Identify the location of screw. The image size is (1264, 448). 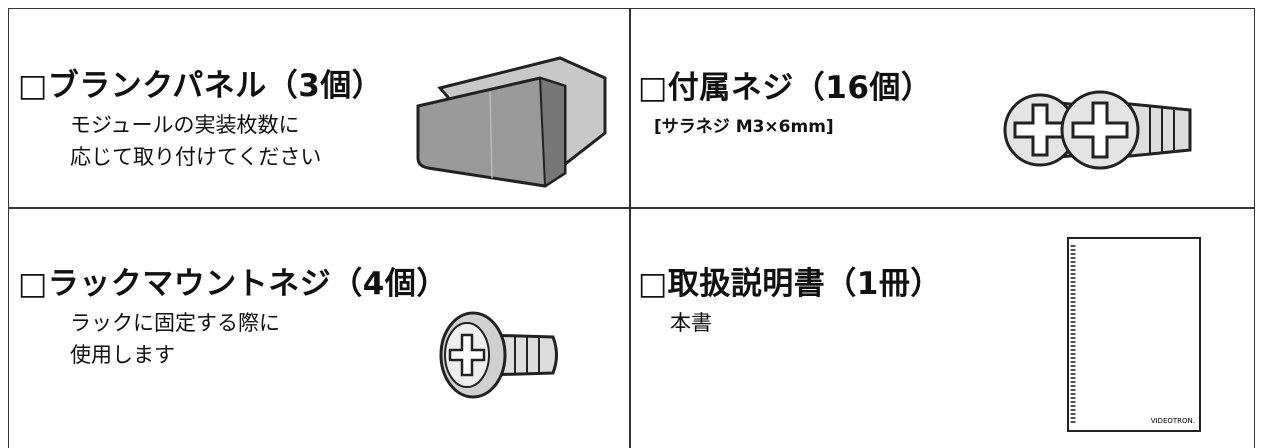
(1126, 130).